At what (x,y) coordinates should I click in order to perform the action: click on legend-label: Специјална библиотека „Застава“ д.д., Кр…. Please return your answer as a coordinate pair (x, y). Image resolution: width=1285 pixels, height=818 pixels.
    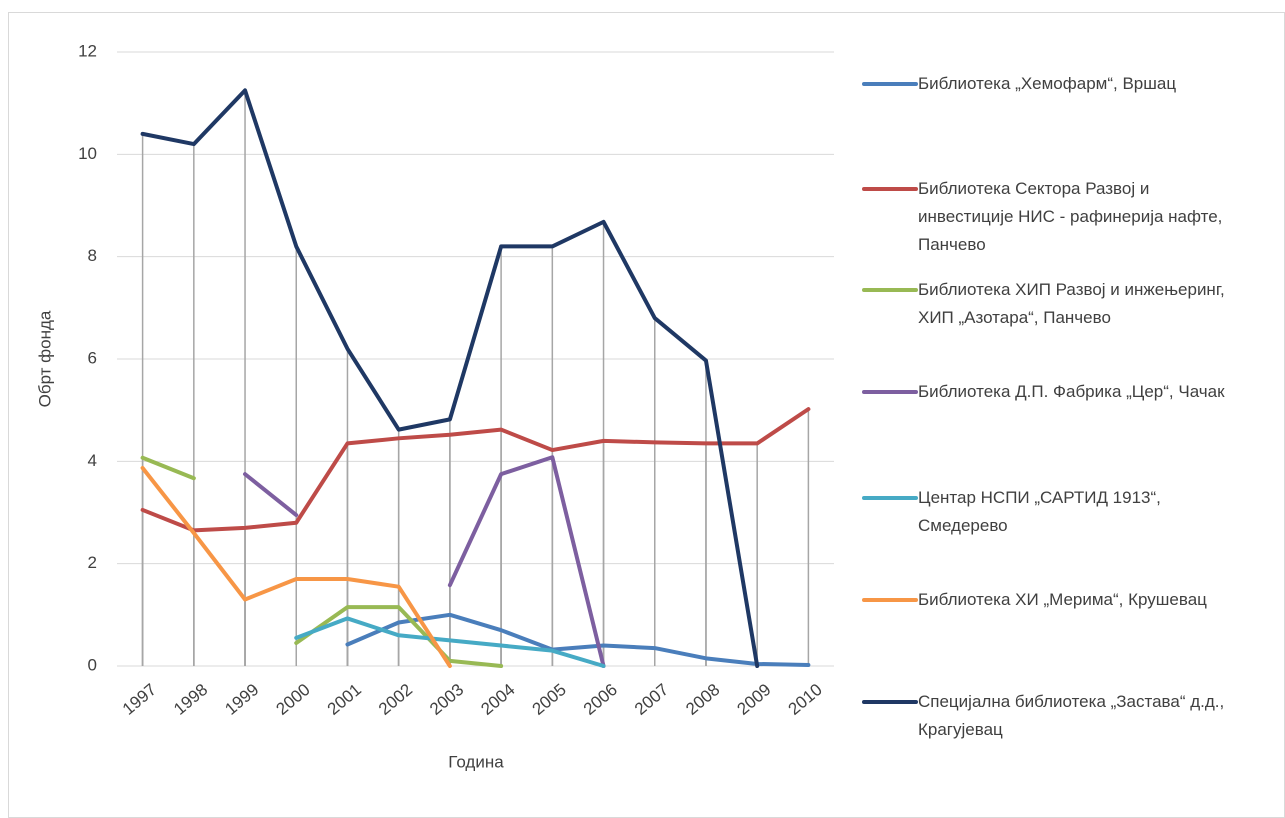
    Looking at the image, I should click on (1071, 715).